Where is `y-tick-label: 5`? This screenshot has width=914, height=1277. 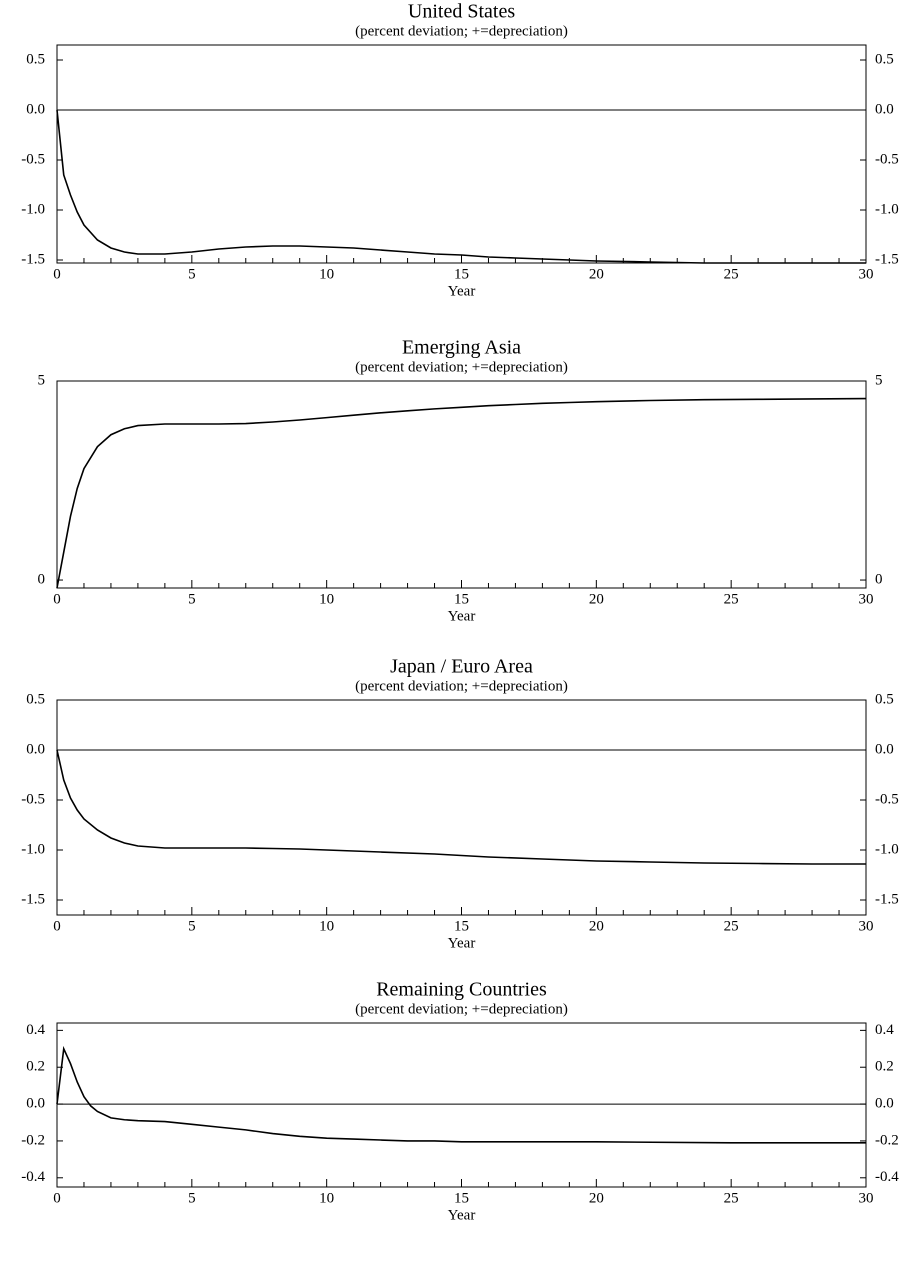
y-tick-label: 5 is located at coordinates (42, 380).